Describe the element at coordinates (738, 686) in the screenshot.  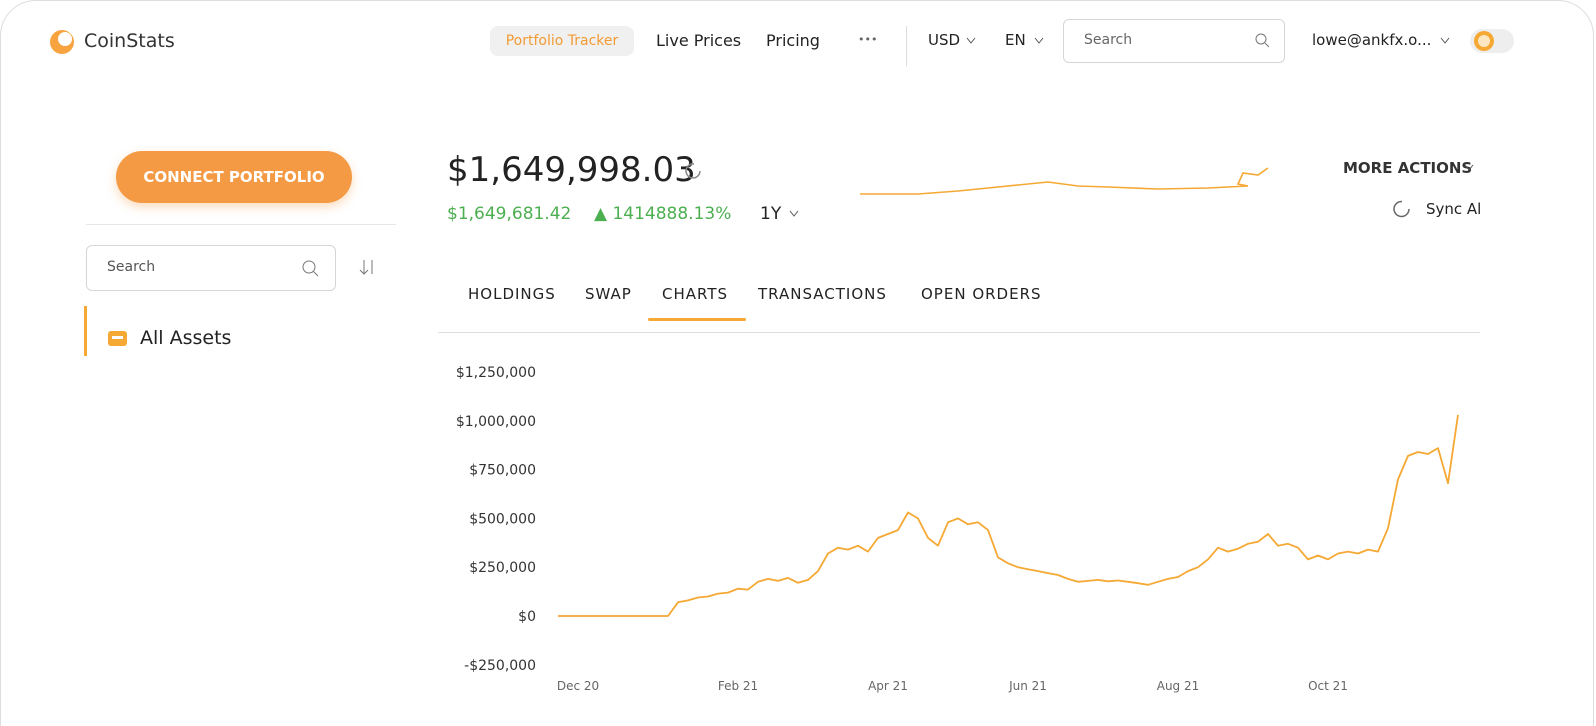
I see `x-tick-label: Feb 21` at that location.